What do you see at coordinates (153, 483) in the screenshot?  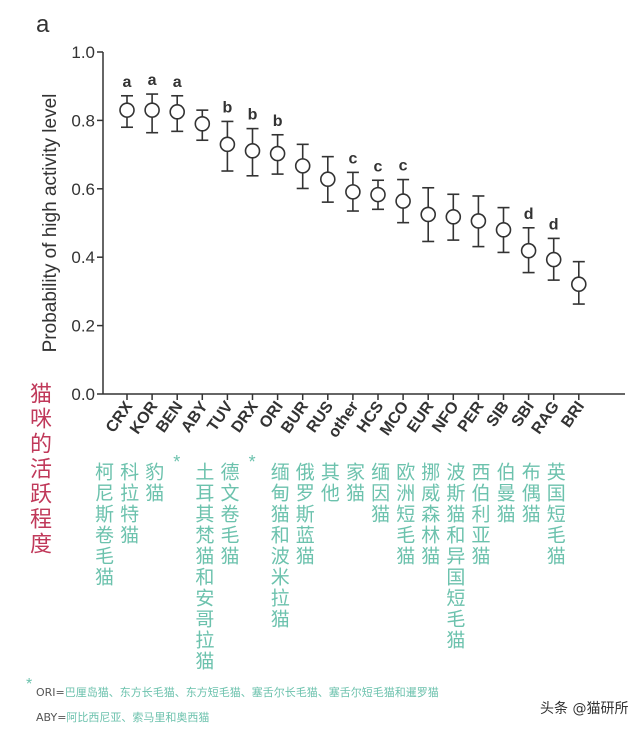 I see `category-label-cn: 豹猫` at bounding box center [153, 483].